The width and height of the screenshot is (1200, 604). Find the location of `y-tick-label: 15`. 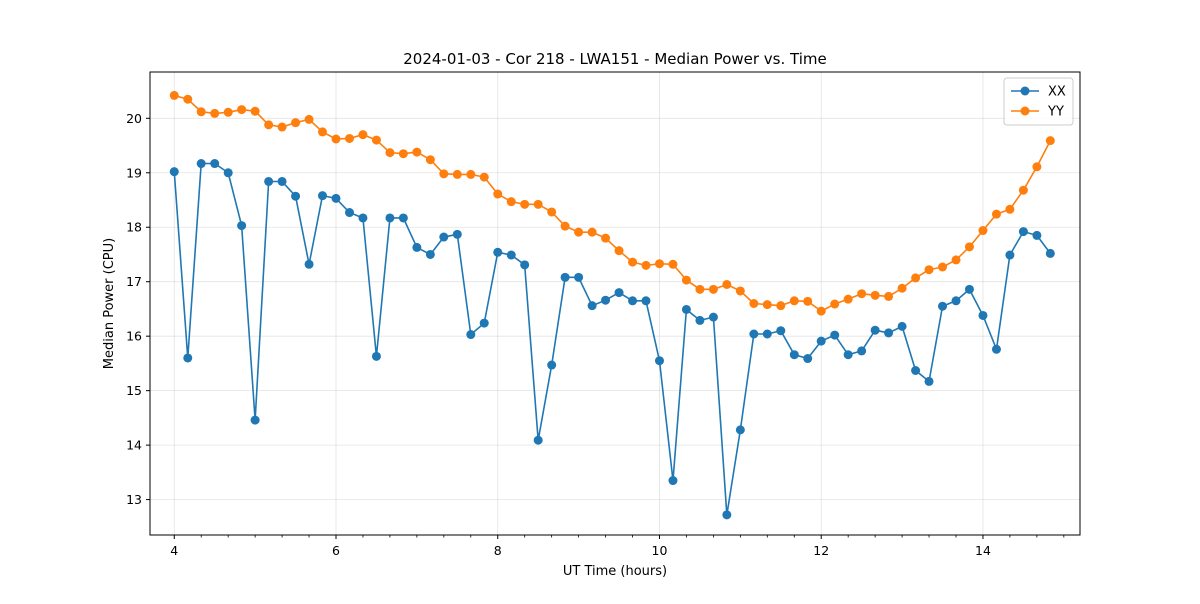

y-tick-label: 15 is located at coordinates (134, 390).